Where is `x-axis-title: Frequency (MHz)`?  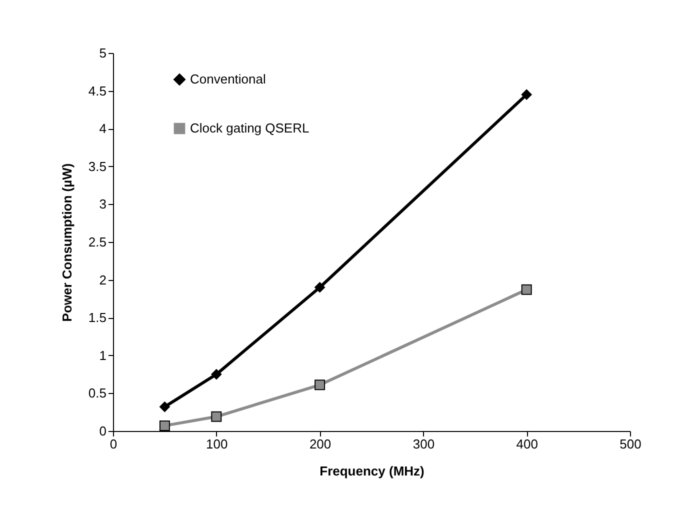 x-axis-title: Frequency (MHz) is located at coordinates (372, 471).